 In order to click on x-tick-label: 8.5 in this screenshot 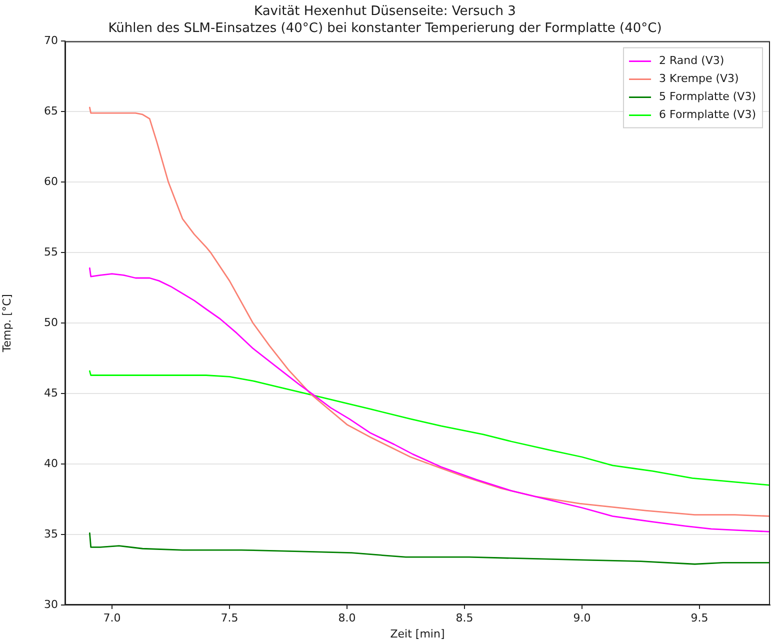, I will do `click(465, 617)`.